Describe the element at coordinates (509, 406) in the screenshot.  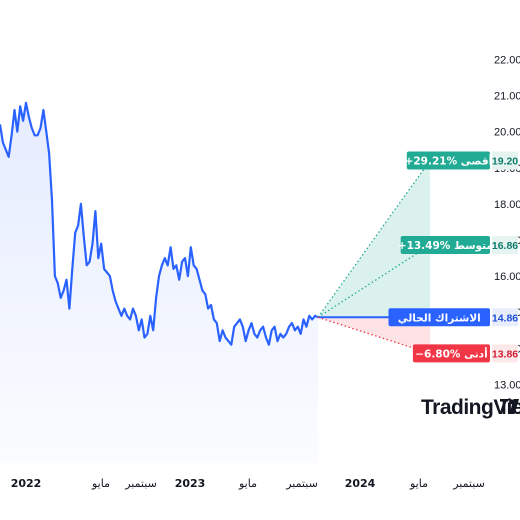
I see `tradingview-logo-icon` at that location.